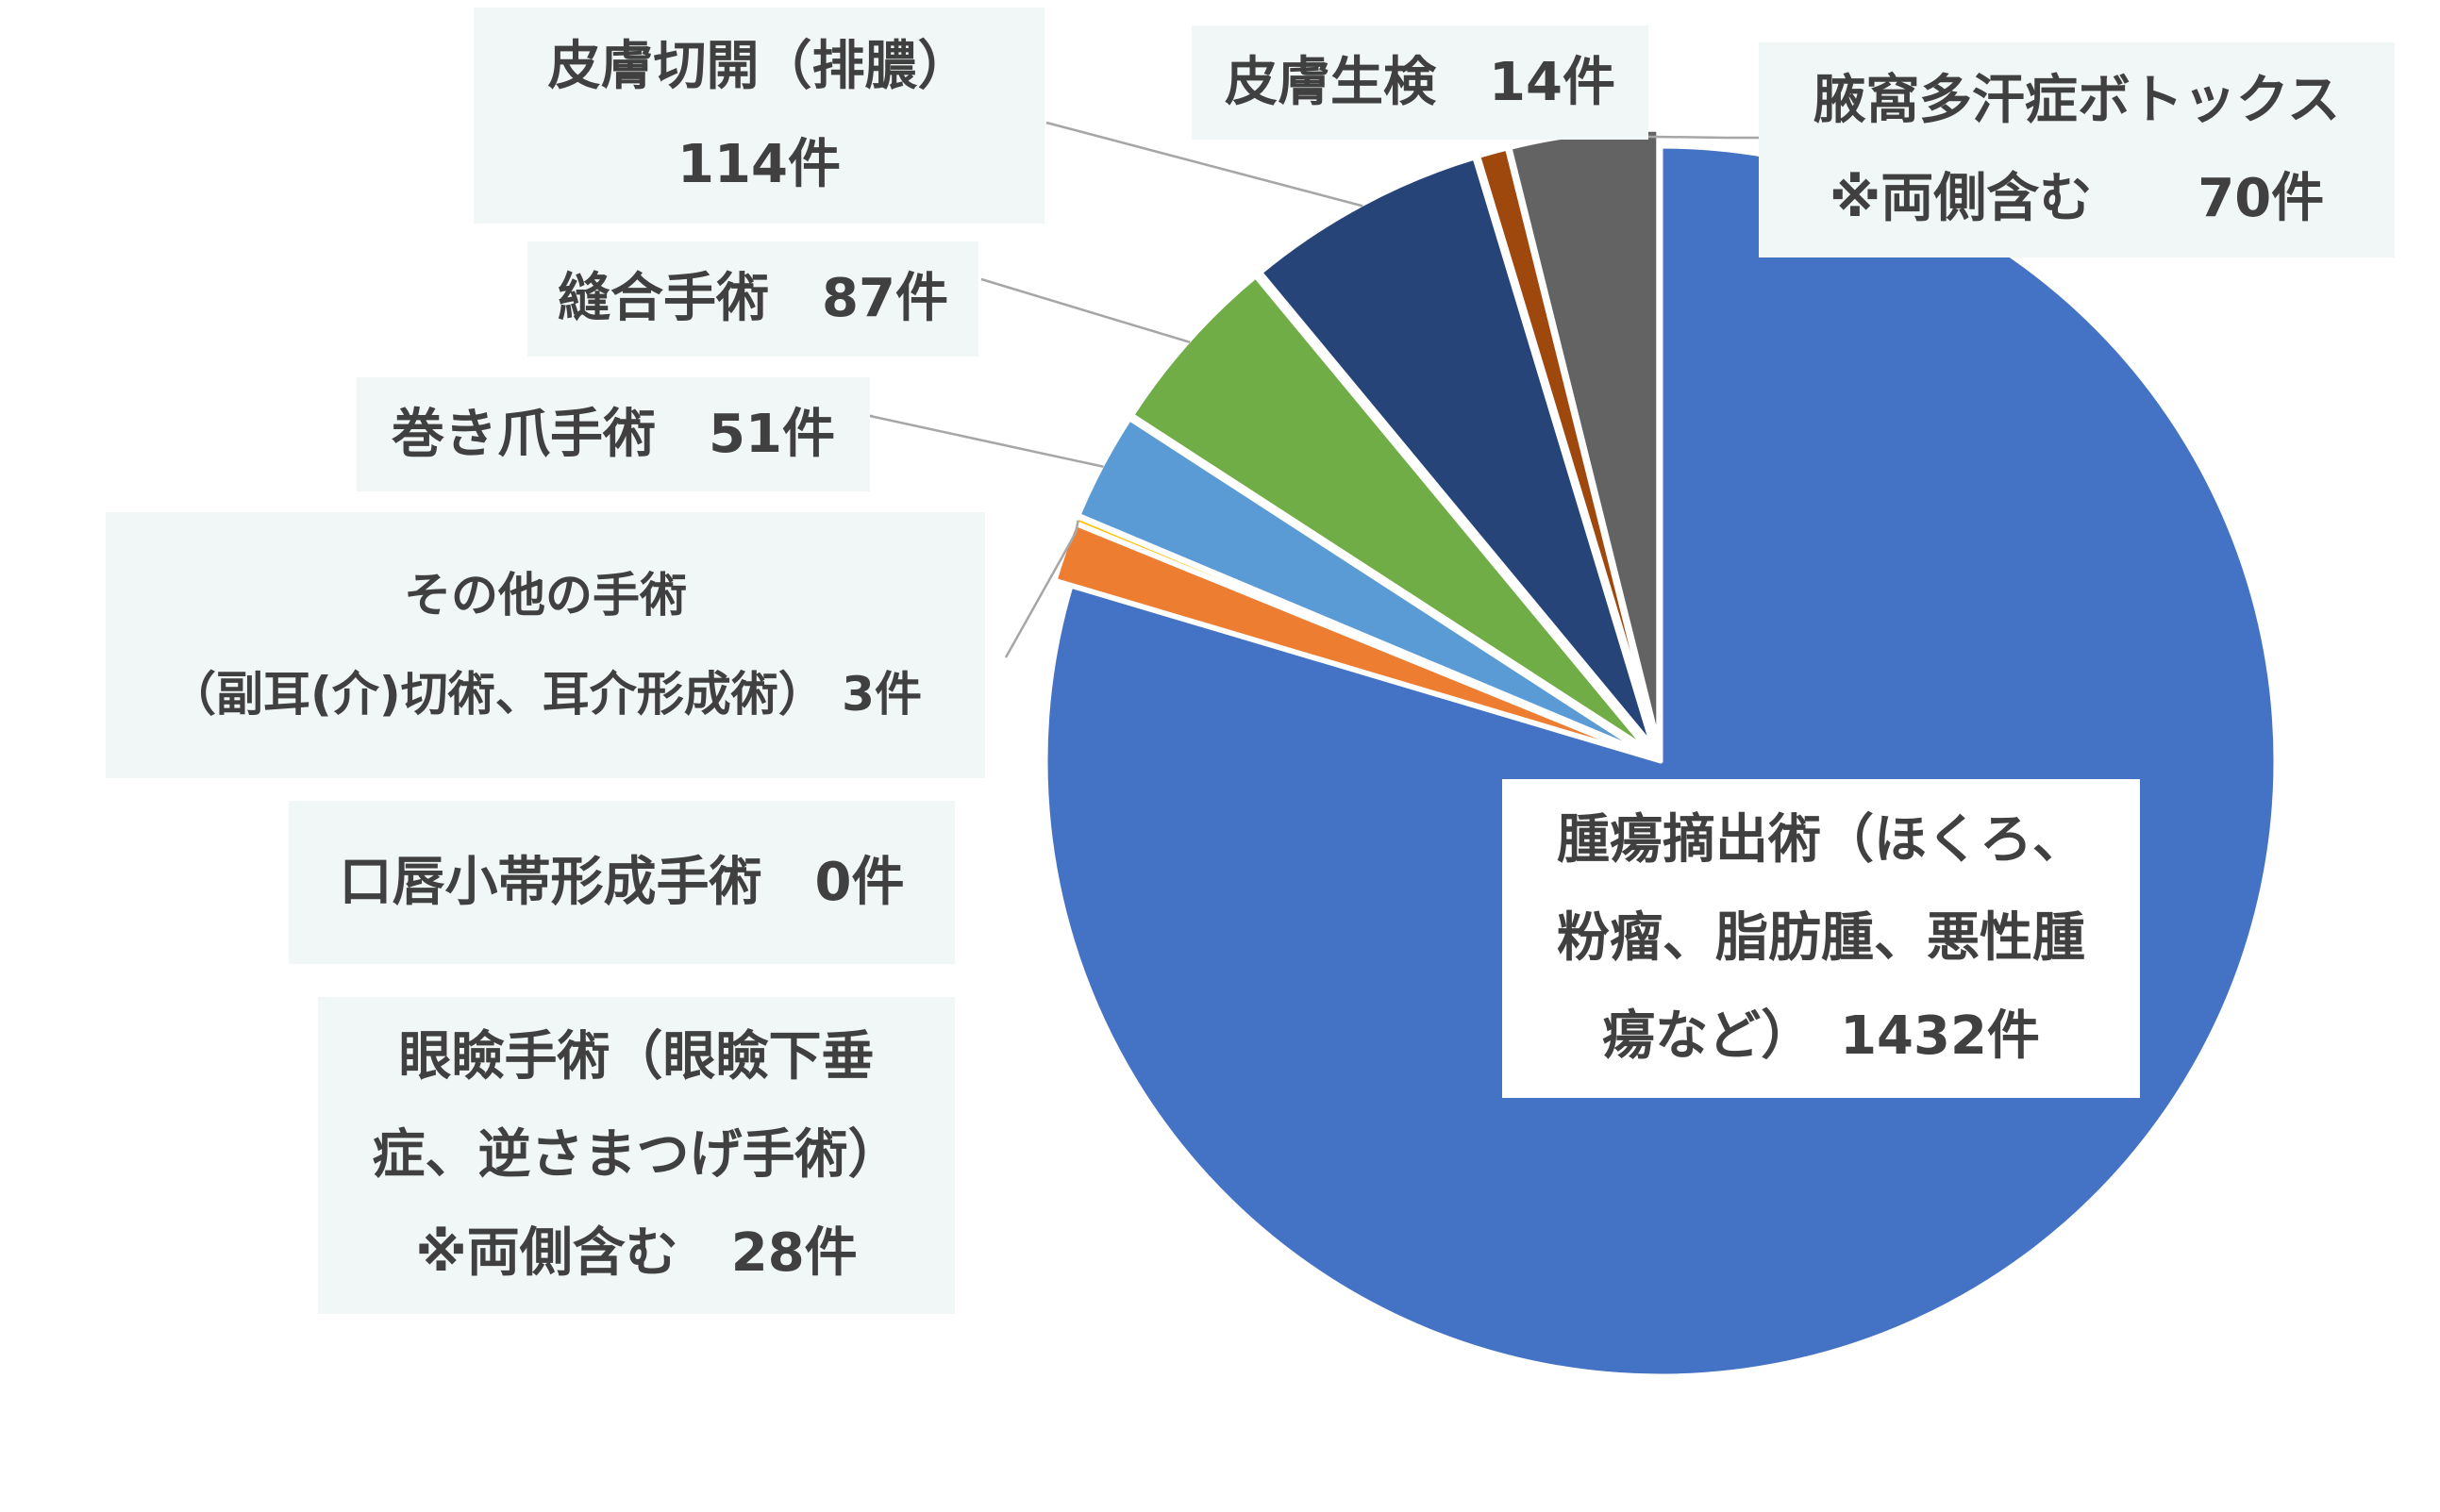 The height and width of the screenshot is (1512, 2440). What do you see at coordinates (1456, 452) in the screenshot?
I see `pie-slice-skin-incision` at bounding box center [1456, 452].